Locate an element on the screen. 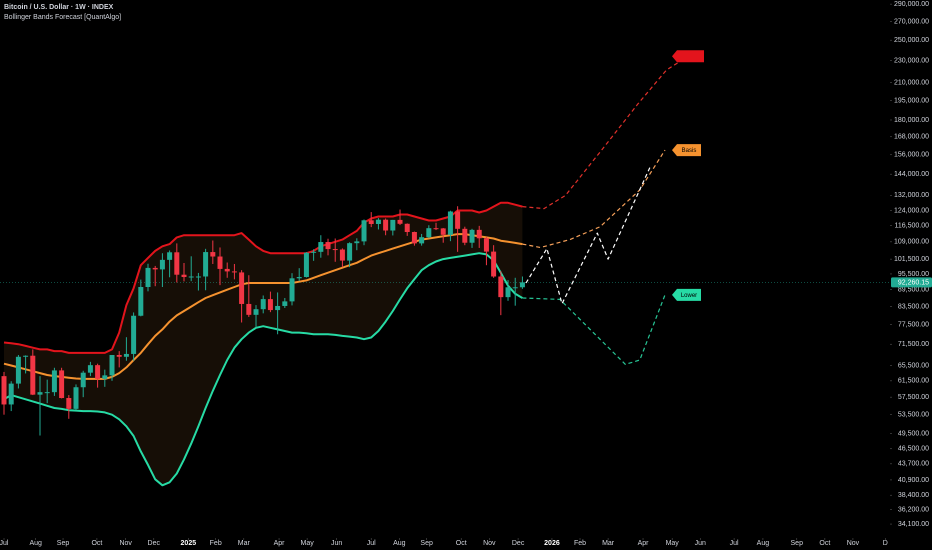  x-tick-label: May is located at coordinates (673, 543).